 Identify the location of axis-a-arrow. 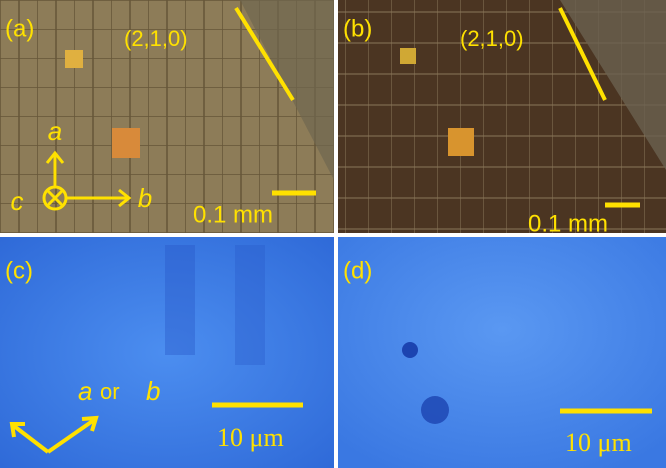
(55, 168).